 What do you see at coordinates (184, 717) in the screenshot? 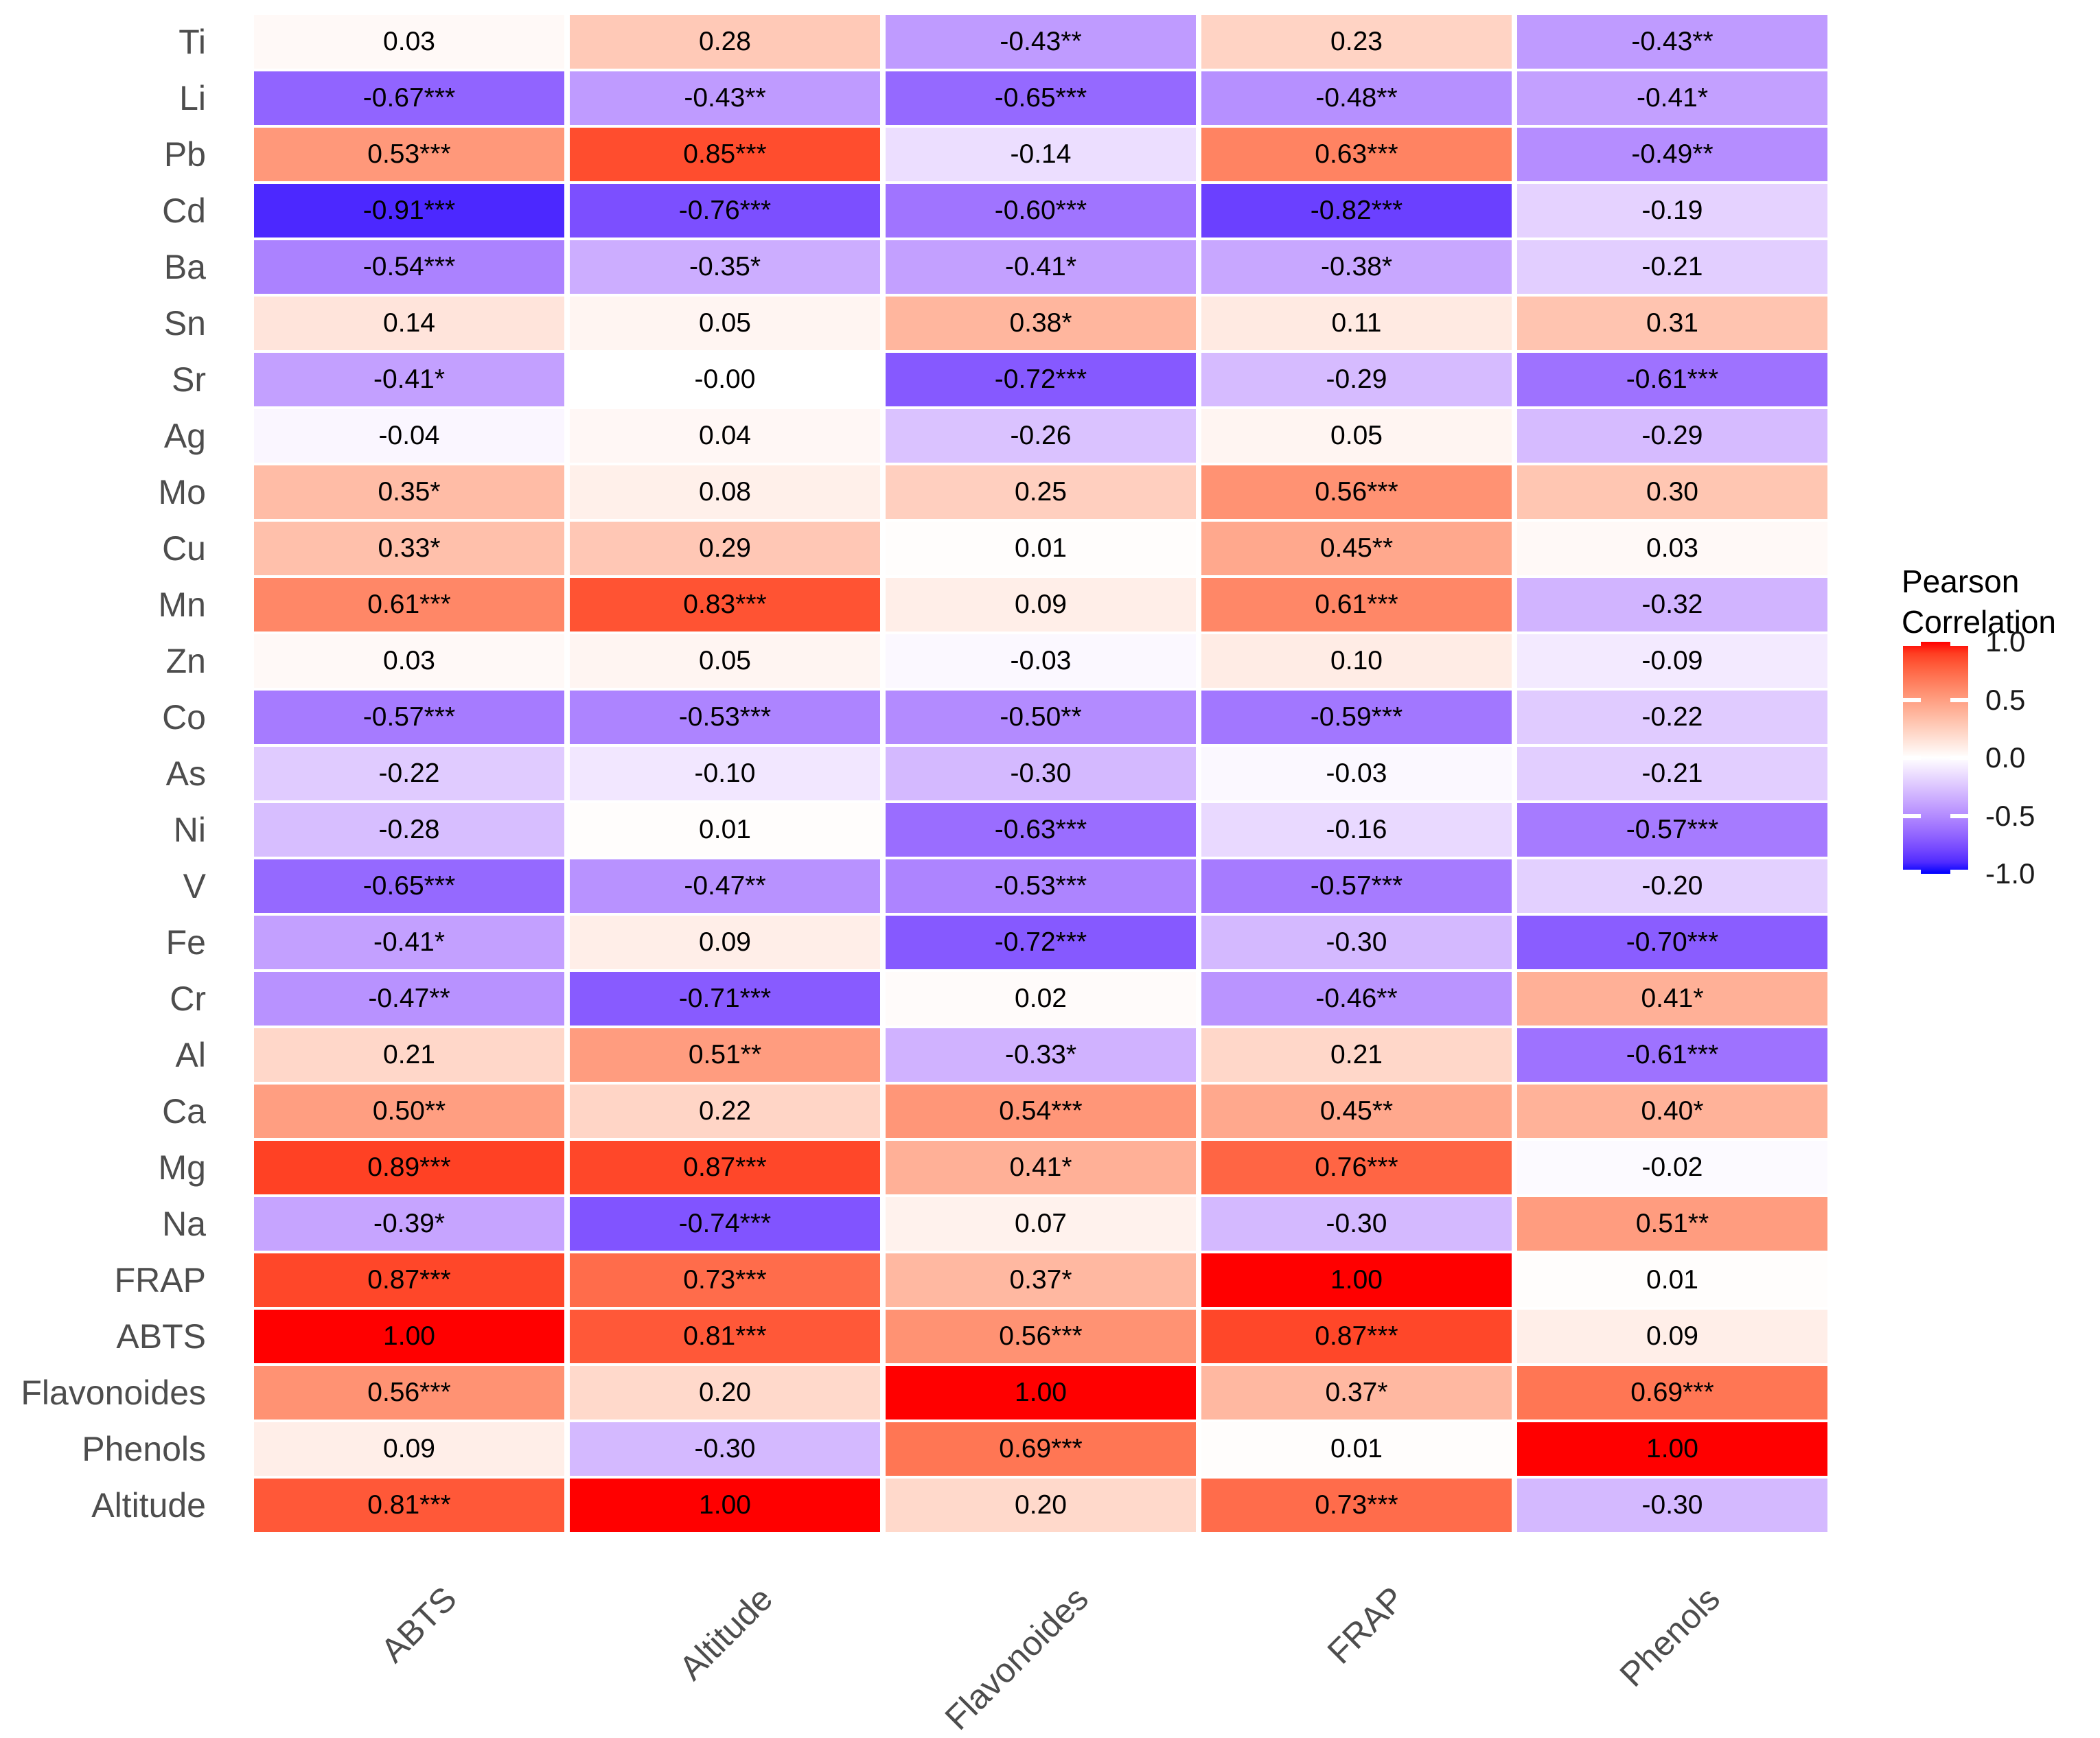
I see `y-axis-label: Co` at bounding box center [184, 717].